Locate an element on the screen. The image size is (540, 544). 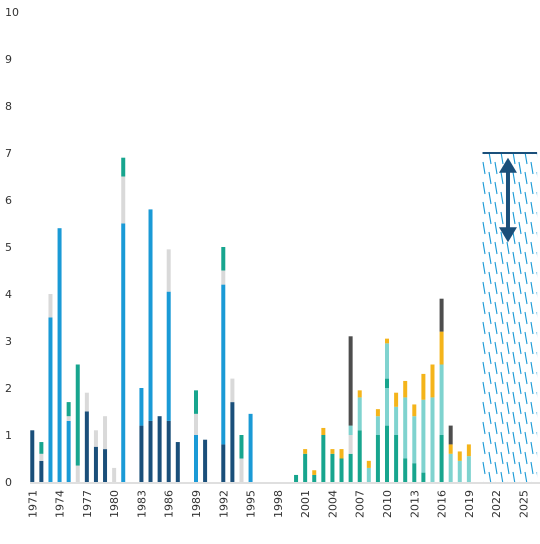
y-tick-label: 6 is located at coordinates (8, 200).